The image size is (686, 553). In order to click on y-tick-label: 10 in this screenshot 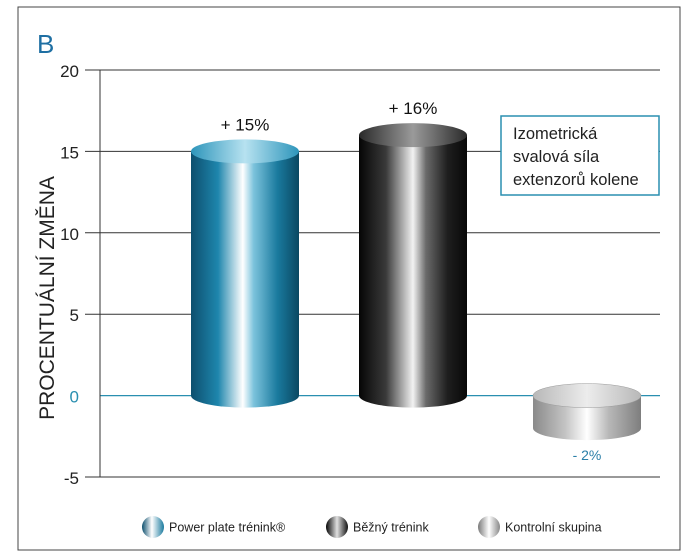, I will do `click(69, 234)`.